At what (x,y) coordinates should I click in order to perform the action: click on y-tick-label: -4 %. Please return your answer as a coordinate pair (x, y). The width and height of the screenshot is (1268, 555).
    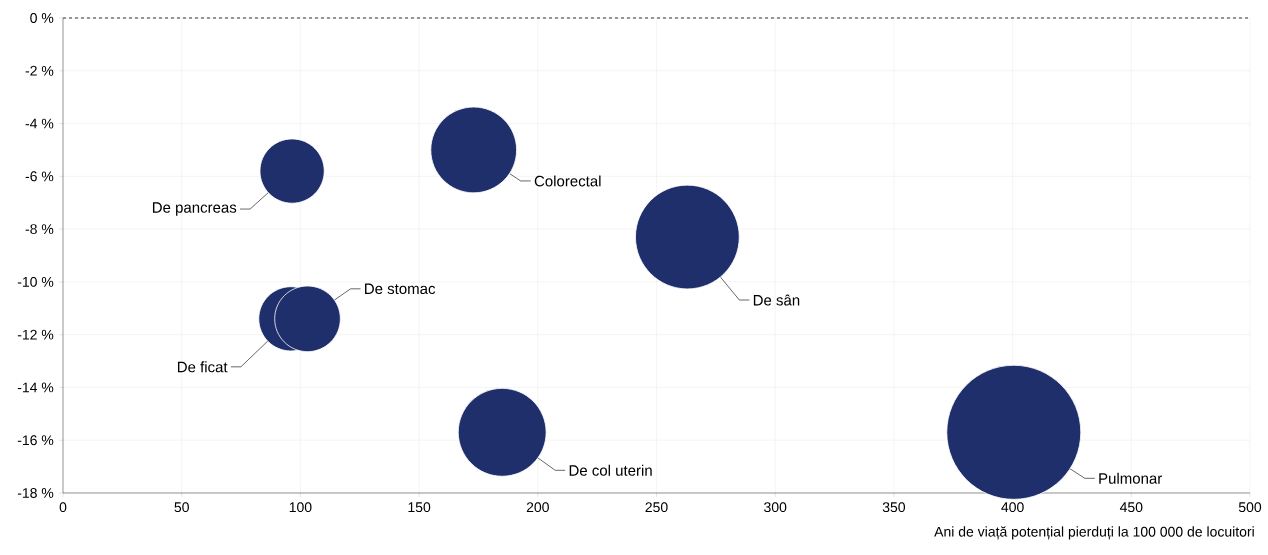
    Looking at the image, I should click on (39, 123).